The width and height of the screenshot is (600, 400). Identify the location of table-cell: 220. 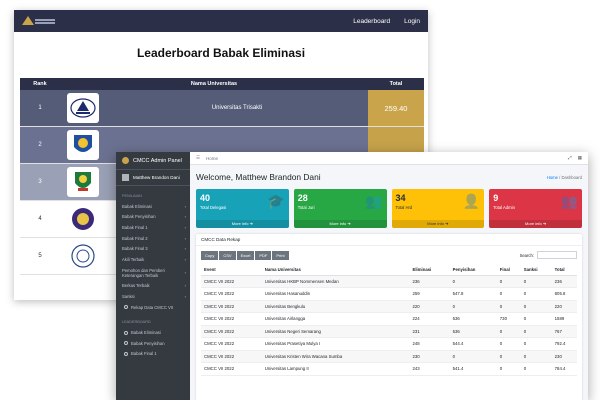
(429, 306).